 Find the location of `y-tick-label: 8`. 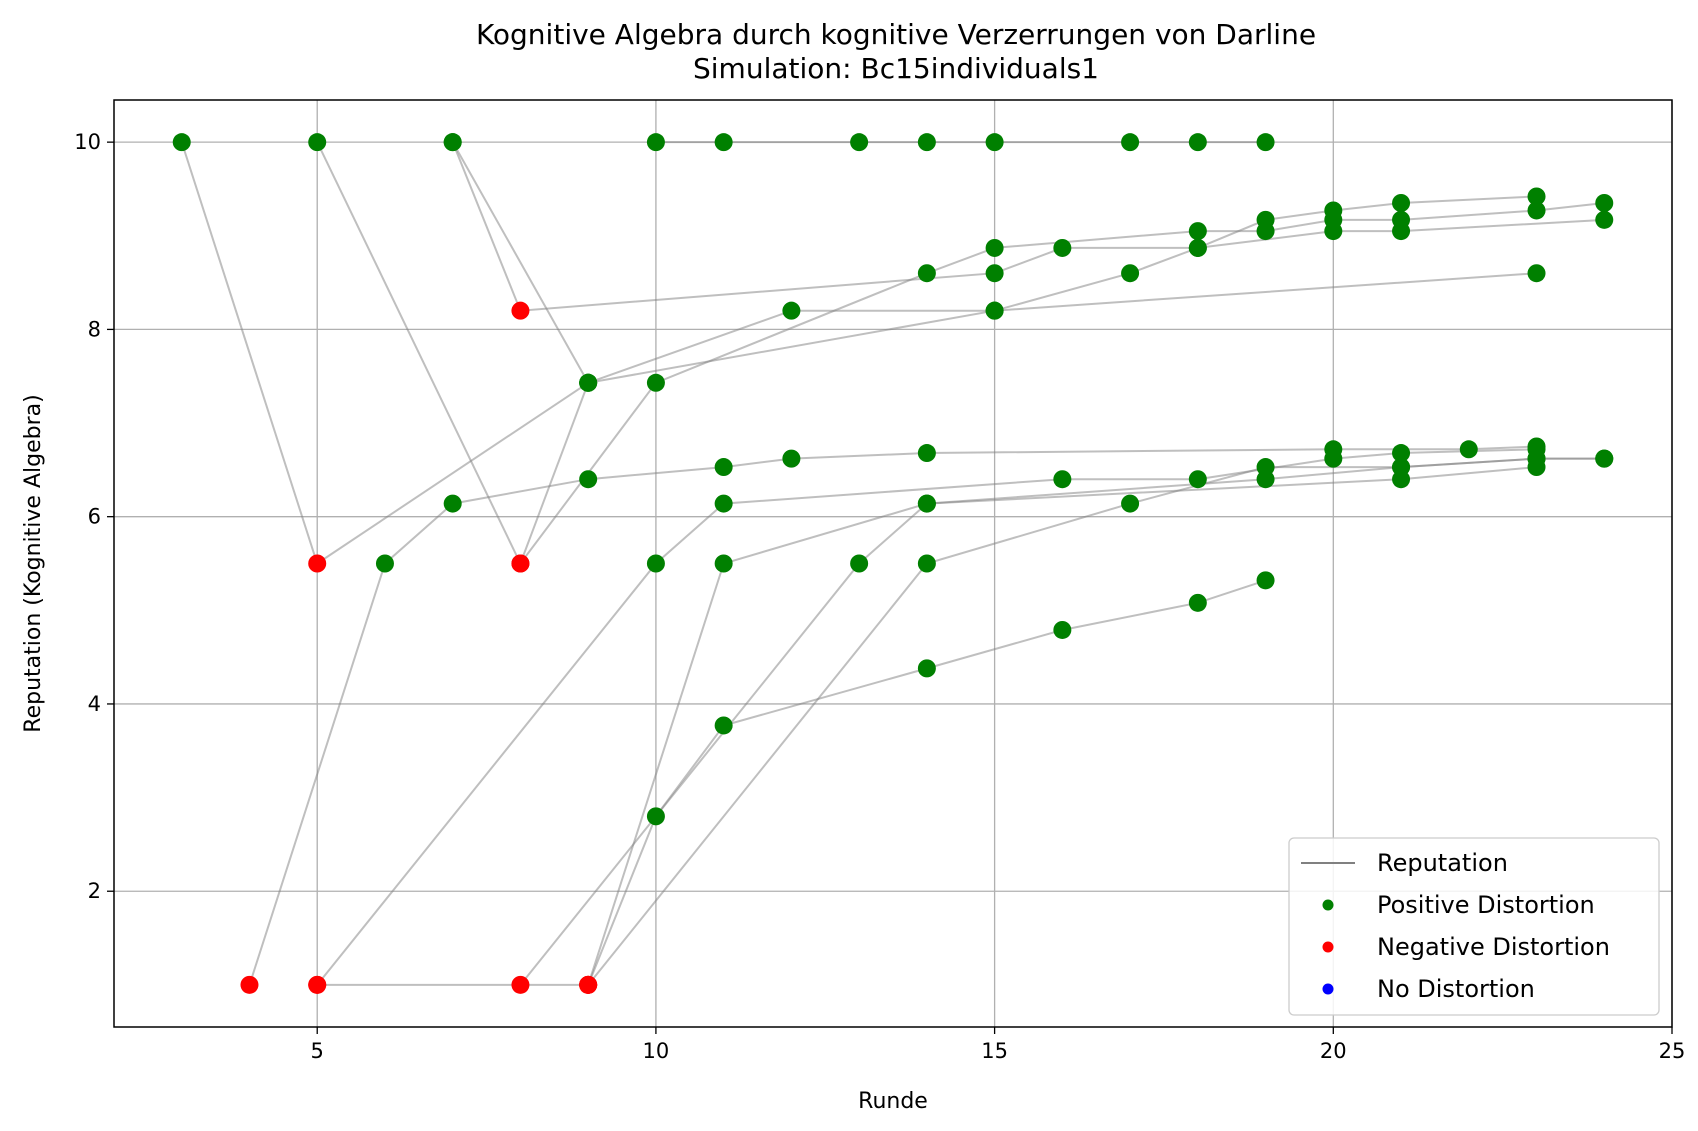

y-tick-label: 8 is located at coordinates (94, 329).